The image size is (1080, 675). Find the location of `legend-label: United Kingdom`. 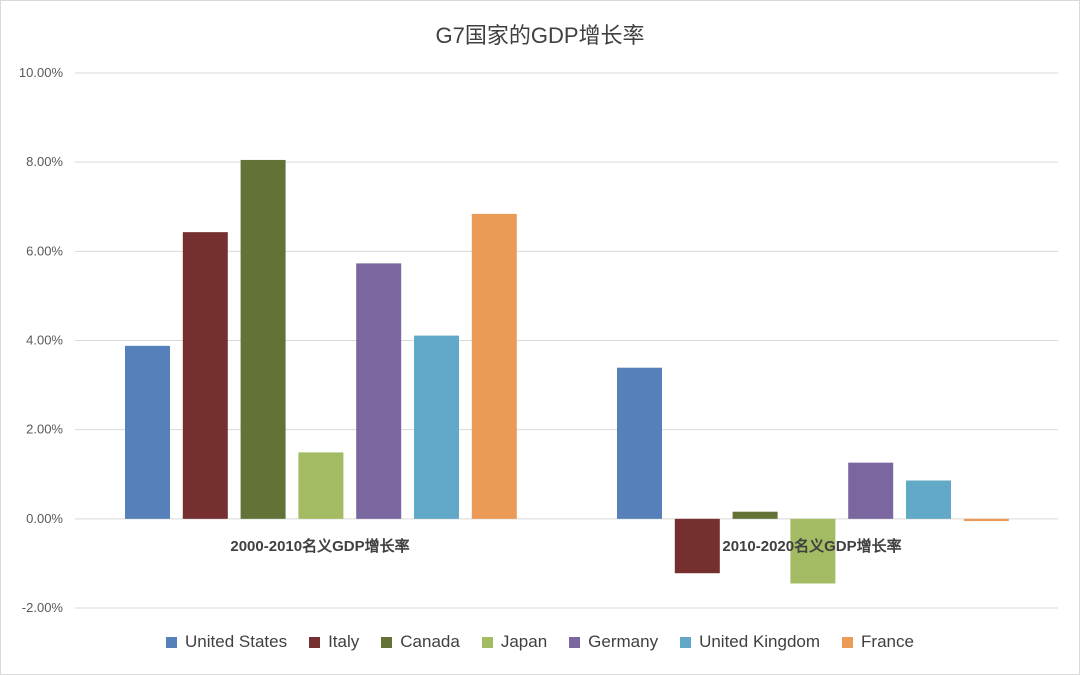

legend-label: United Kingdom is located at coordinates (760, 641).